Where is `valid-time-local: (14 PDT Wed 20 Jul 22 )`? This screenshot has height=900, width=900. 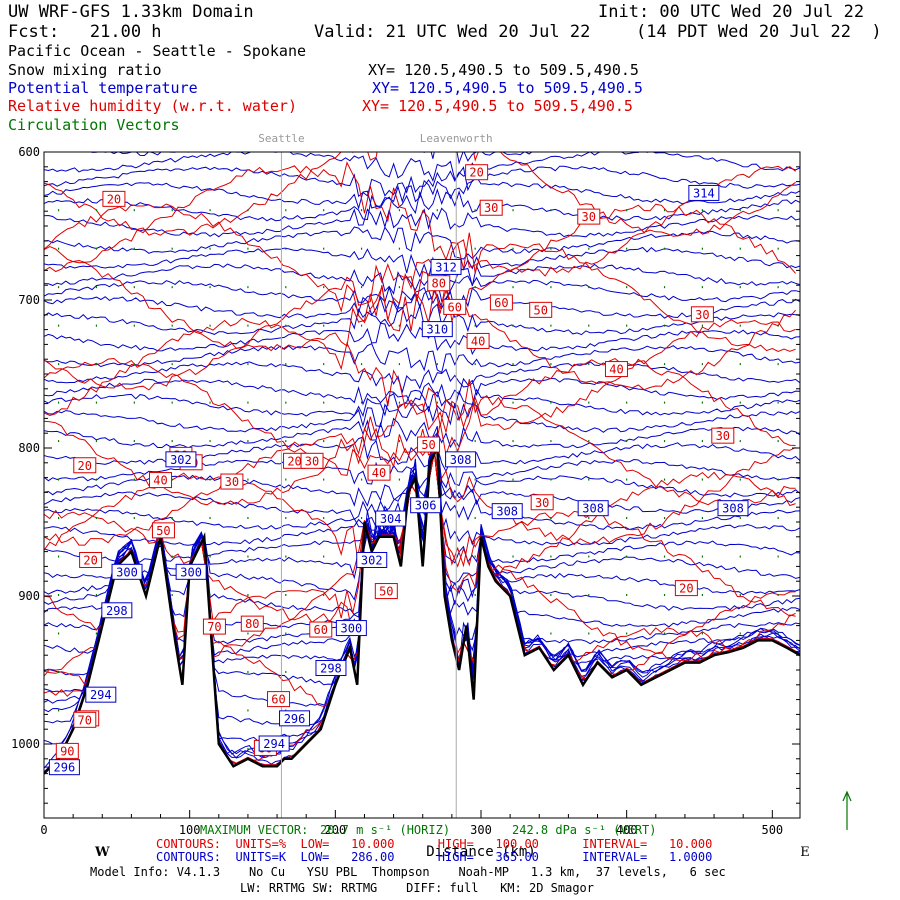 valid-time-local: (14 PDT Wed 20 Jul 22 ) is located at coordinates (759, 32).